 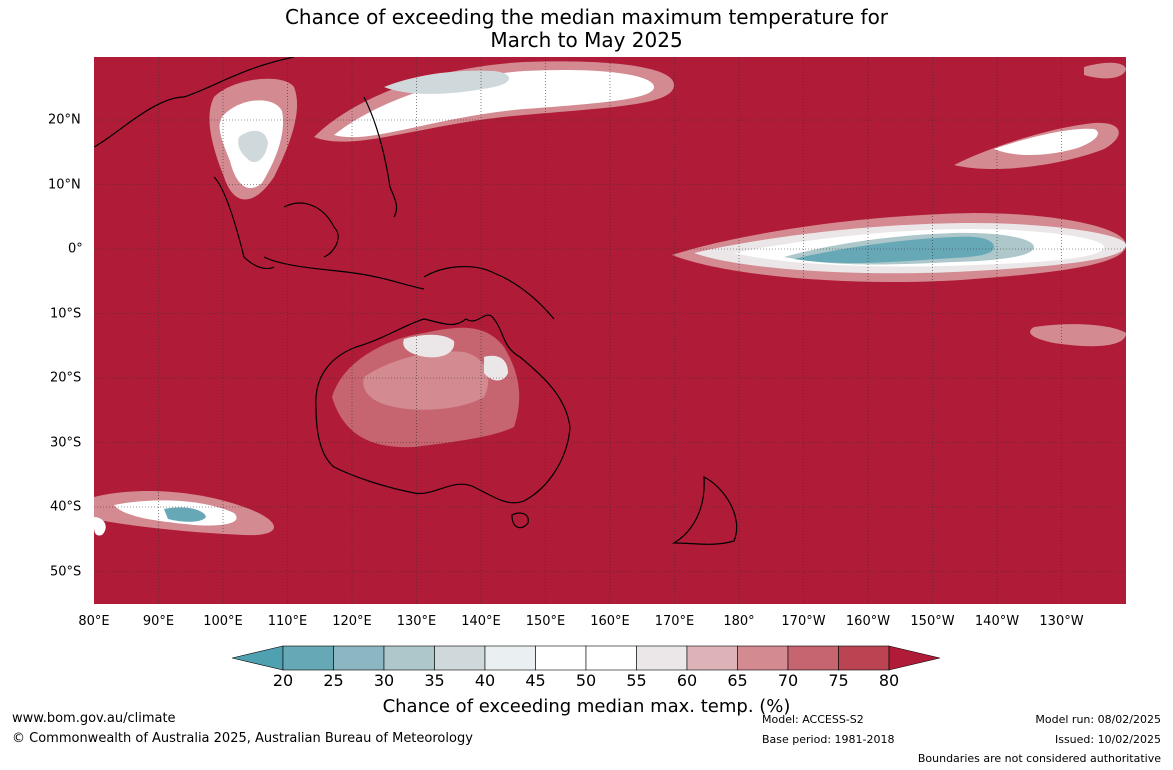 What do you see at coordinates (66, 313) in the screenshot?
I see `lat-label-10s: 10°S` at bounding box center [66, 313].